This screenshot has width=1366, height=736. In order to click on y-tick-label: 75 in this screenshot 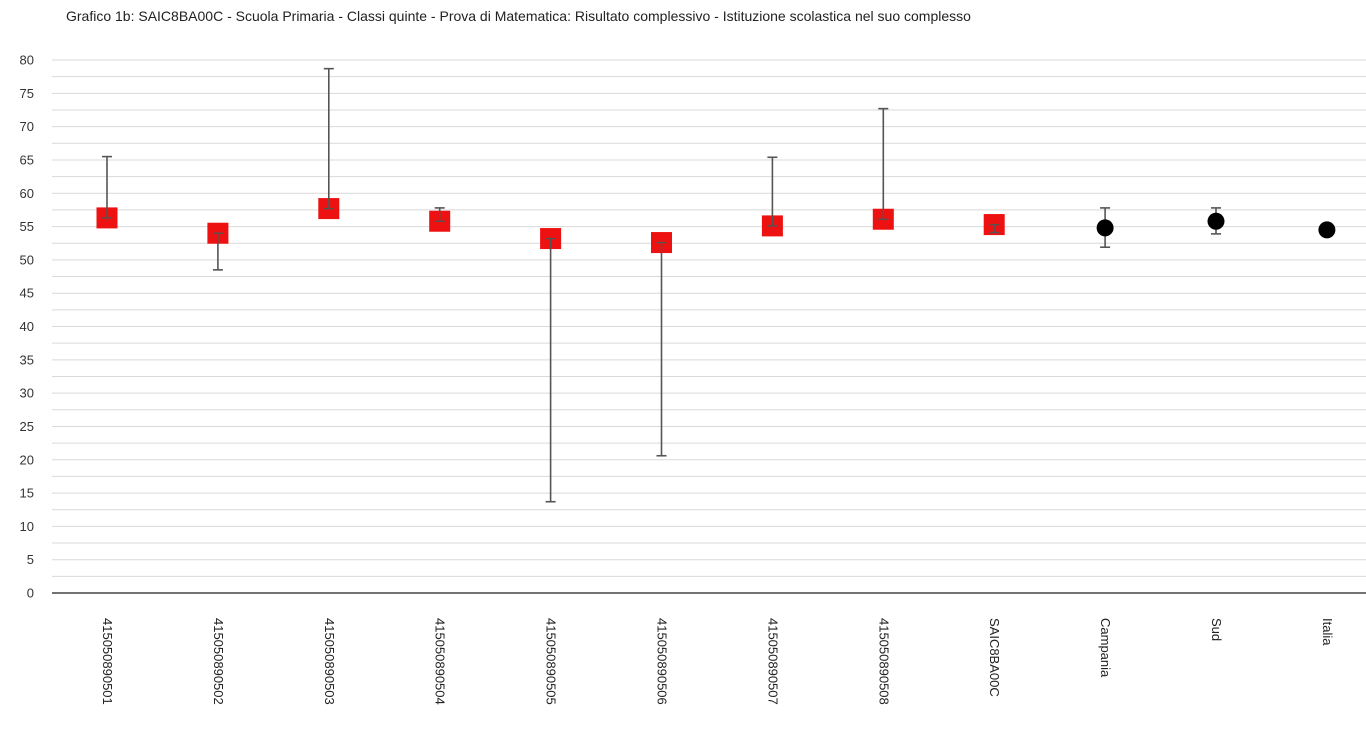, I will do `click(27, 93)`.